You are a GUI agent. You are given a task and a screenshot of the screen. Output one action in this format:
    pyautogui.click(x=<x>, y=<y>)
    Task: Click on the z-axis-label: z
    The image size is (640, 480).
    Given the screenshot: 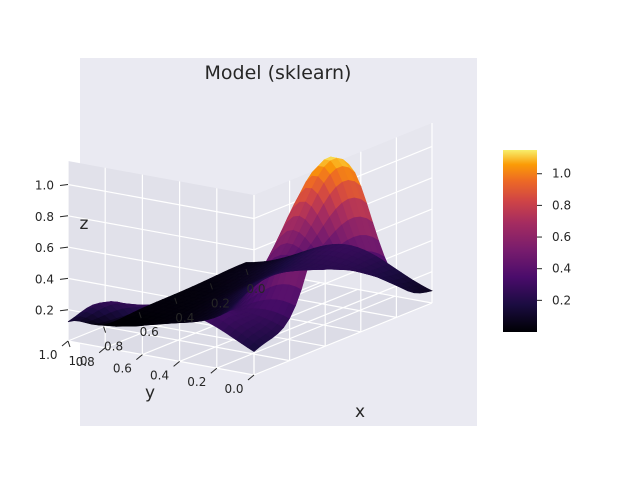 What is the action you would take?
    pyautogui.click(x=84, y=224)
    